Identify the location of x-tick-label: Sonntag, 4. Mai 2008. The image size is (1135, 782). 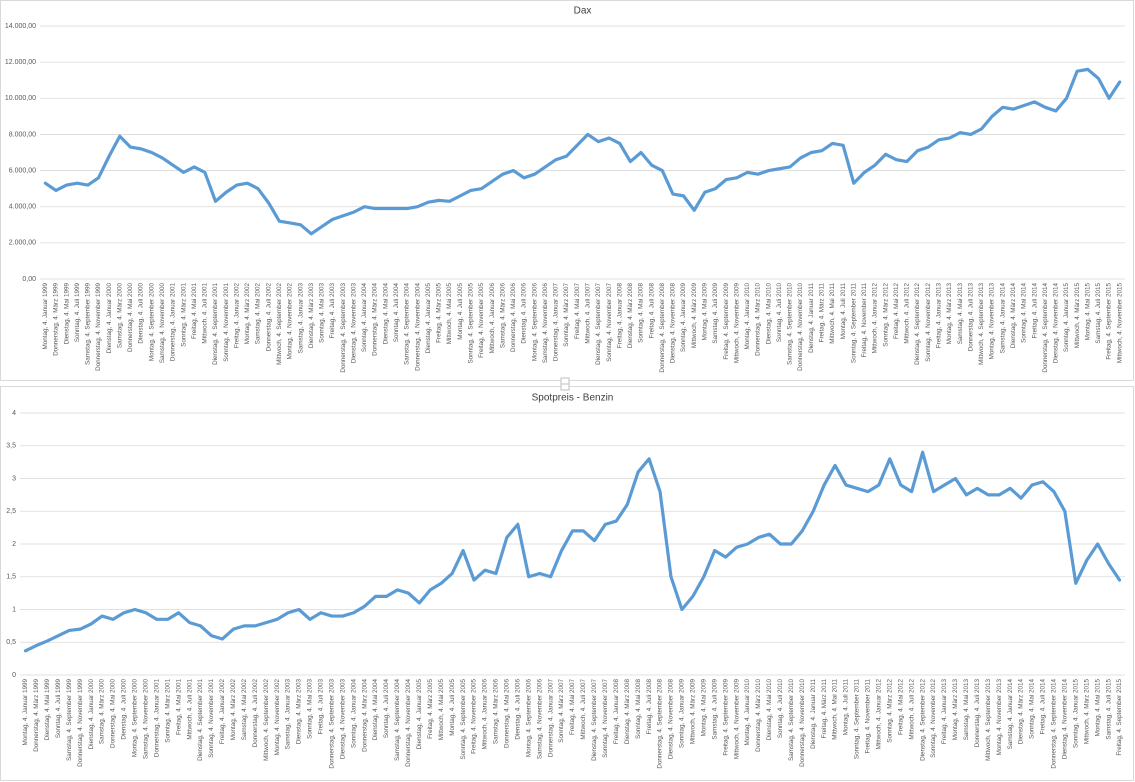
(638, 709).